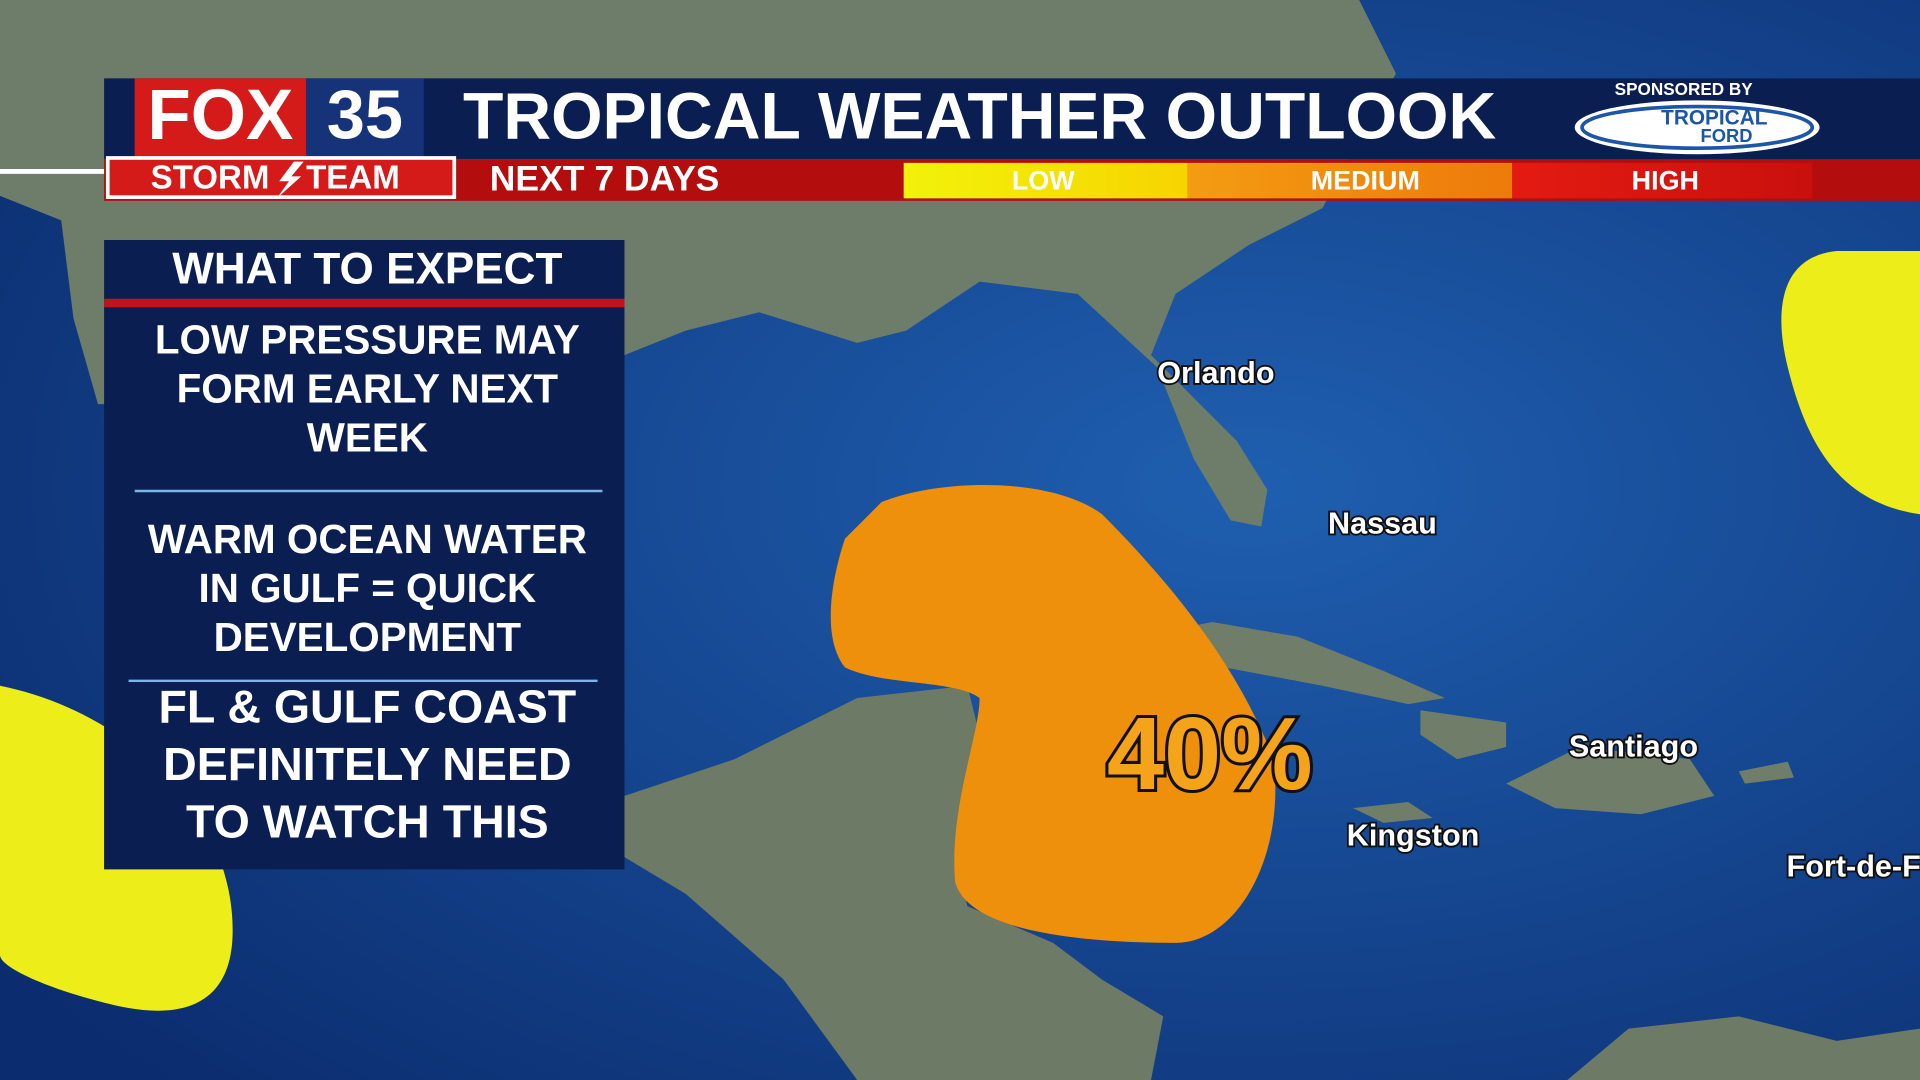 This screenshot has width=1920, height=1080. Describe the element at coordinates (1727, 135) in the screenshot. I see `sponsor-logo-text: FORD` at that location.